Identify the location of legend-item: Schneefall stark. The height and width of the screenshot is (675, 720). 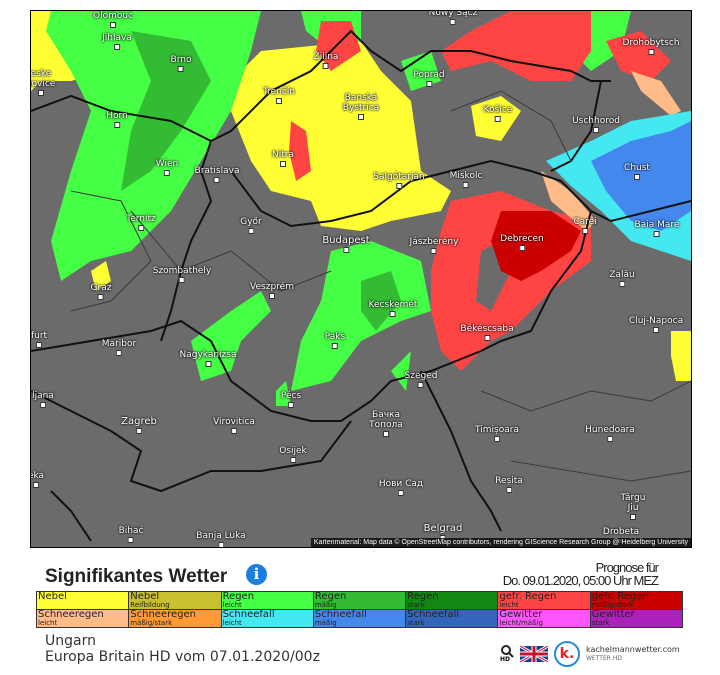
(452, 618).